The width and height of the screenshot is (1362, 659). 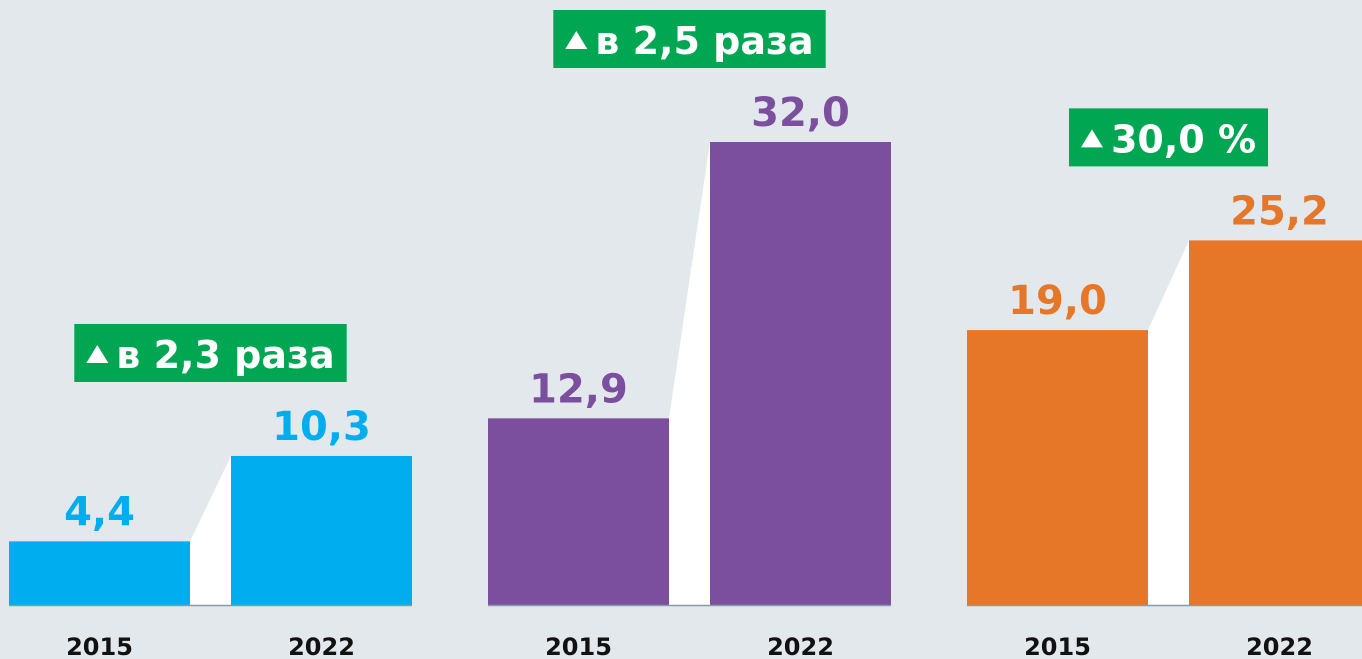 What do you see at coordinates (704, 41) in the screenshot?
I see `badge-text: в 2,5 раза` at bounding box center [704, 41].